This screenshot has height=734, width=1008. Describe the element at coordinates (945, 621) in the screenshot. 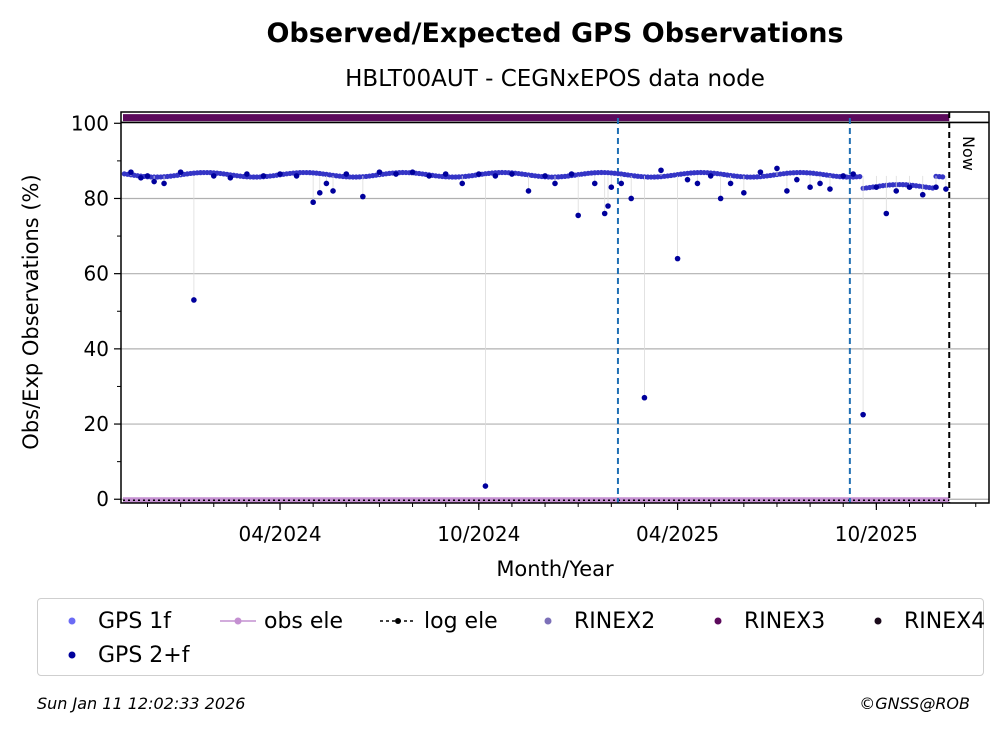

I see `legend-label: RINEX4` at that location.